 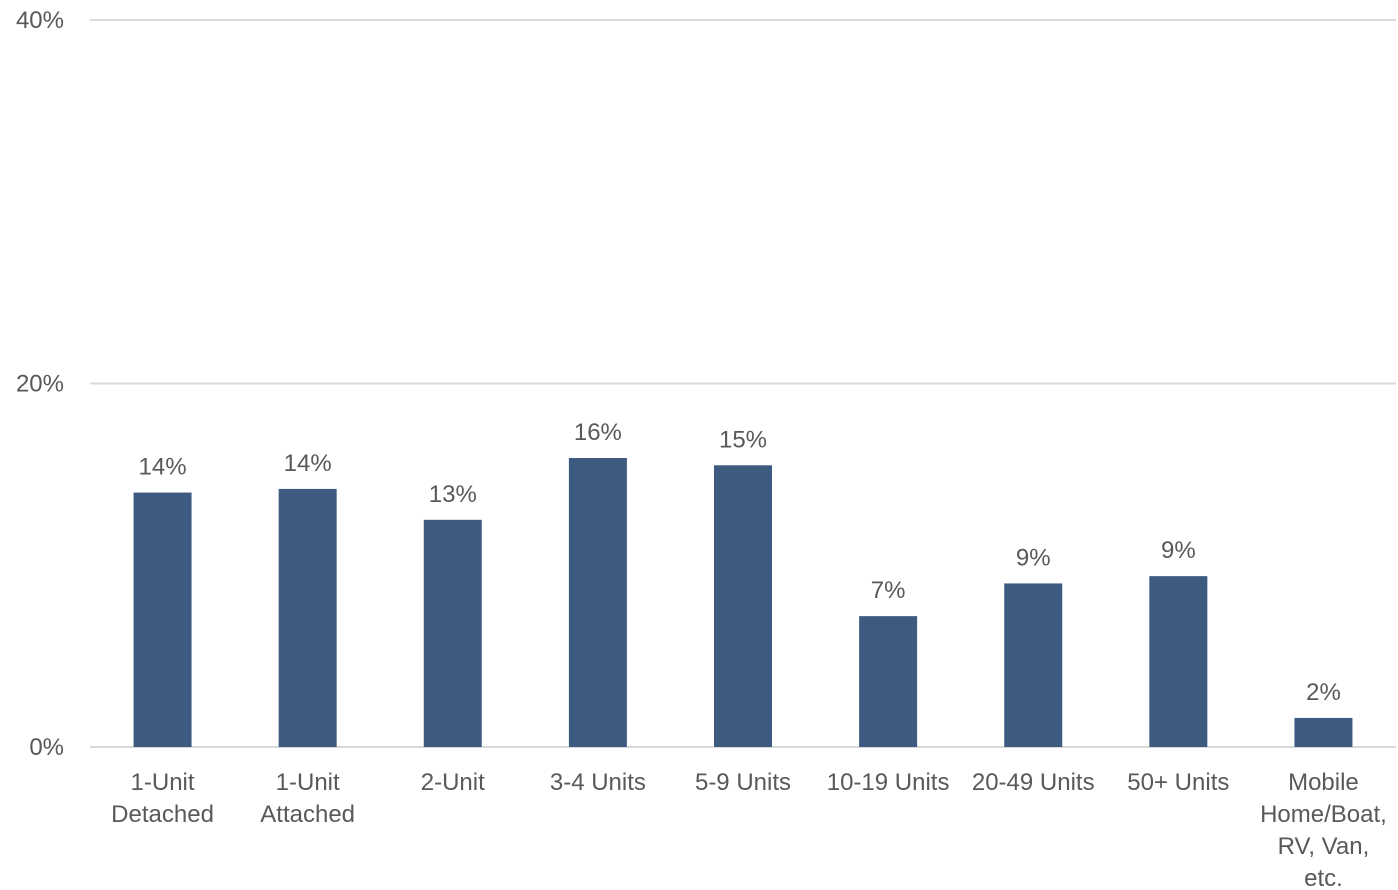 What do you see at coordinates (598, 432) in the screenshot?
I see `data-label: 16%` at bounding box center [598, 432].